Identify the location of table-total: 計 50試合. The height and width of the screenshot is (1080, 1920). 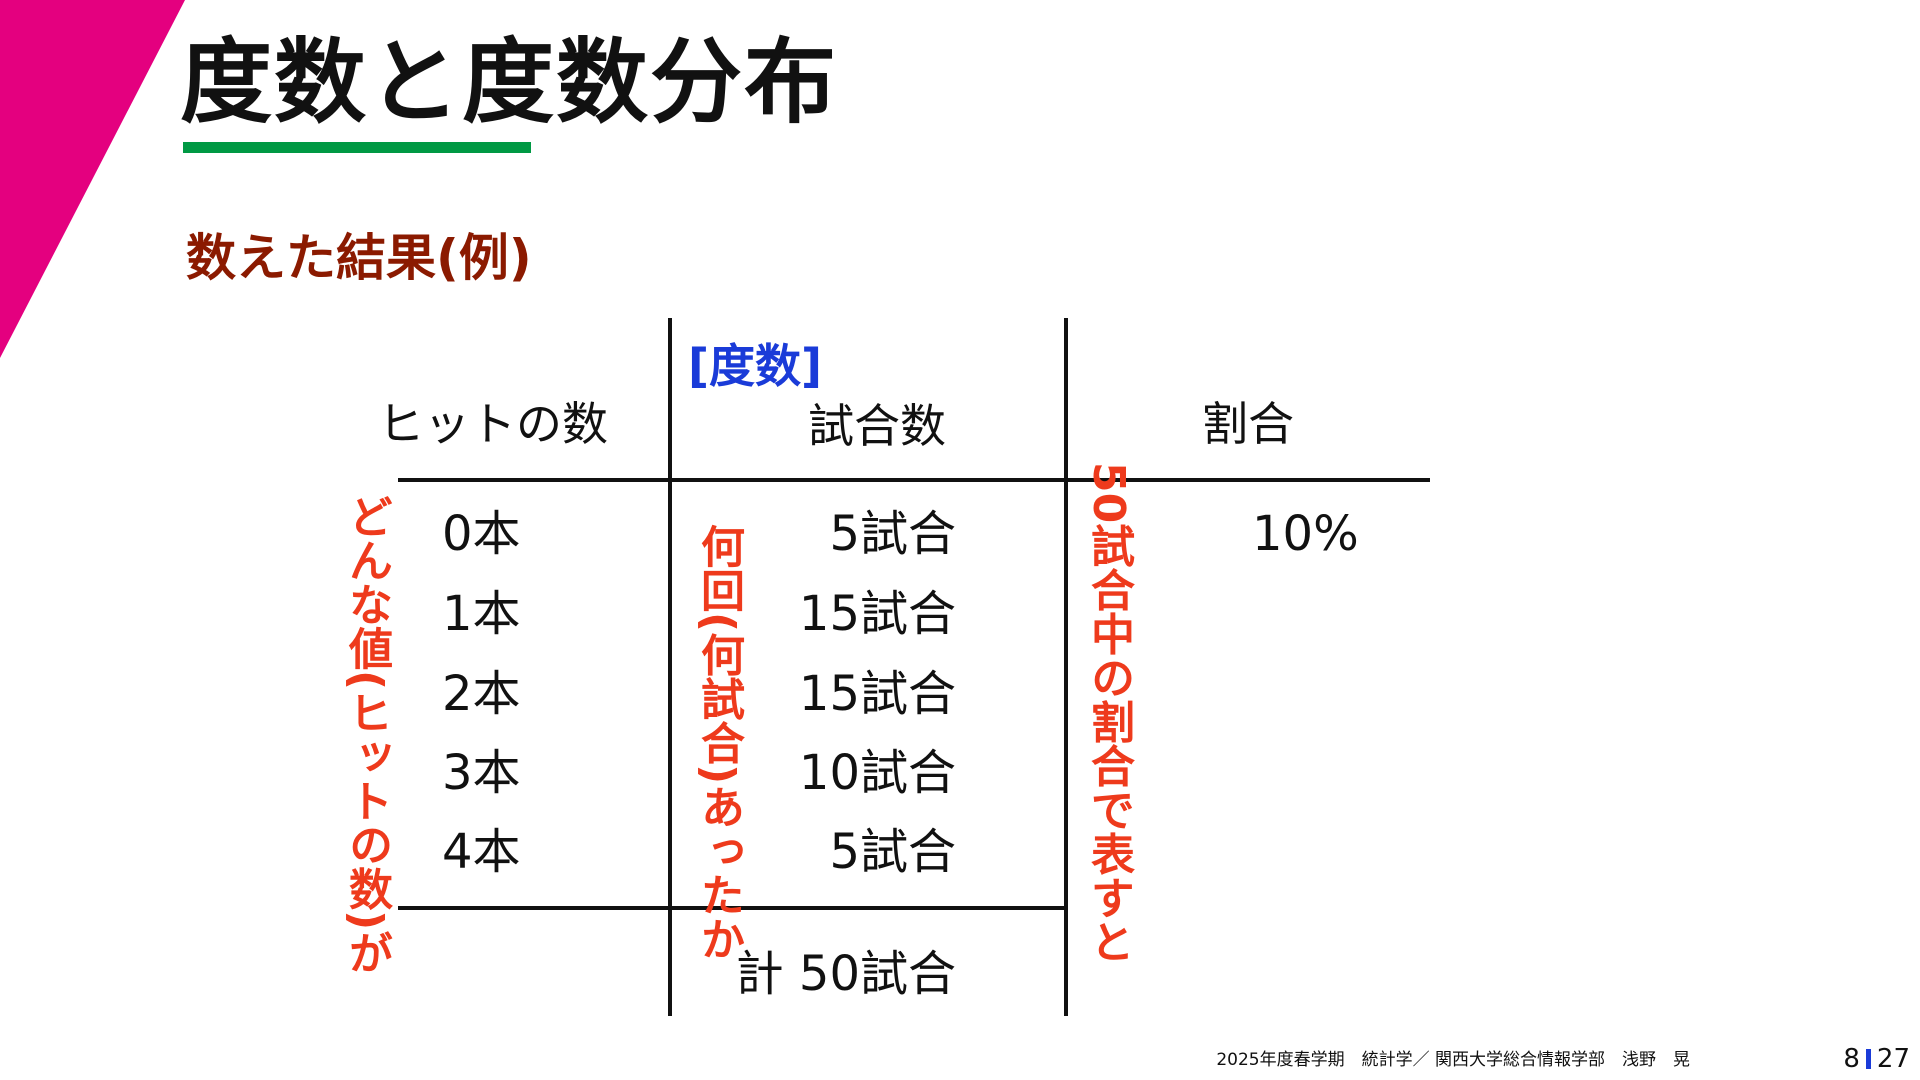
(845, 974).